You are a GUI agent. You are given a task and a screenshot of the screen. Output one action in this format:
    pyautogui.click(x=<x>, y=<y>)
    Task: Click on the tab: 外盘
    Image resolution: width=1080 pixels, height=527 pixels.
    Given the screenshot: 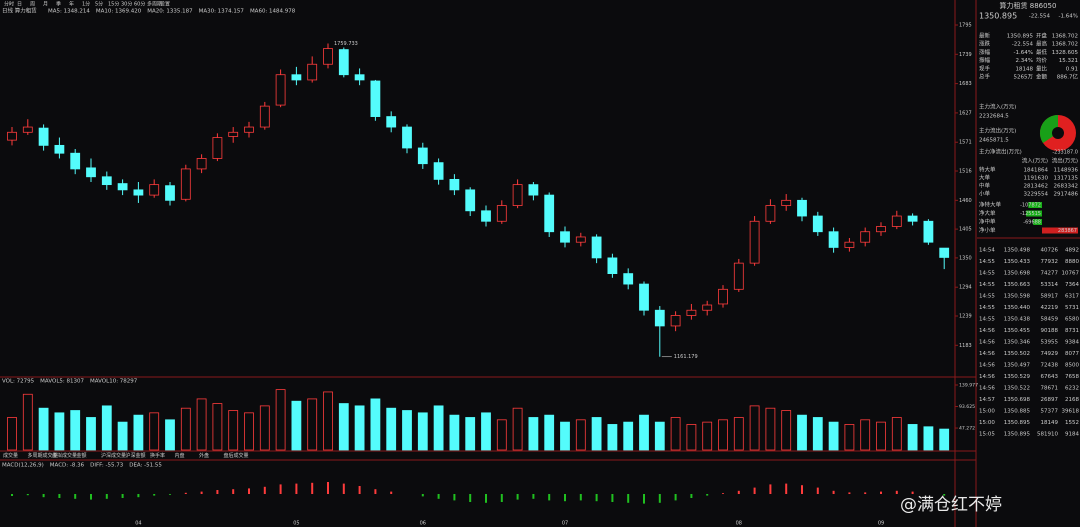 What is the action you would take?
    pyautogui.click(x=204, y=455)
    